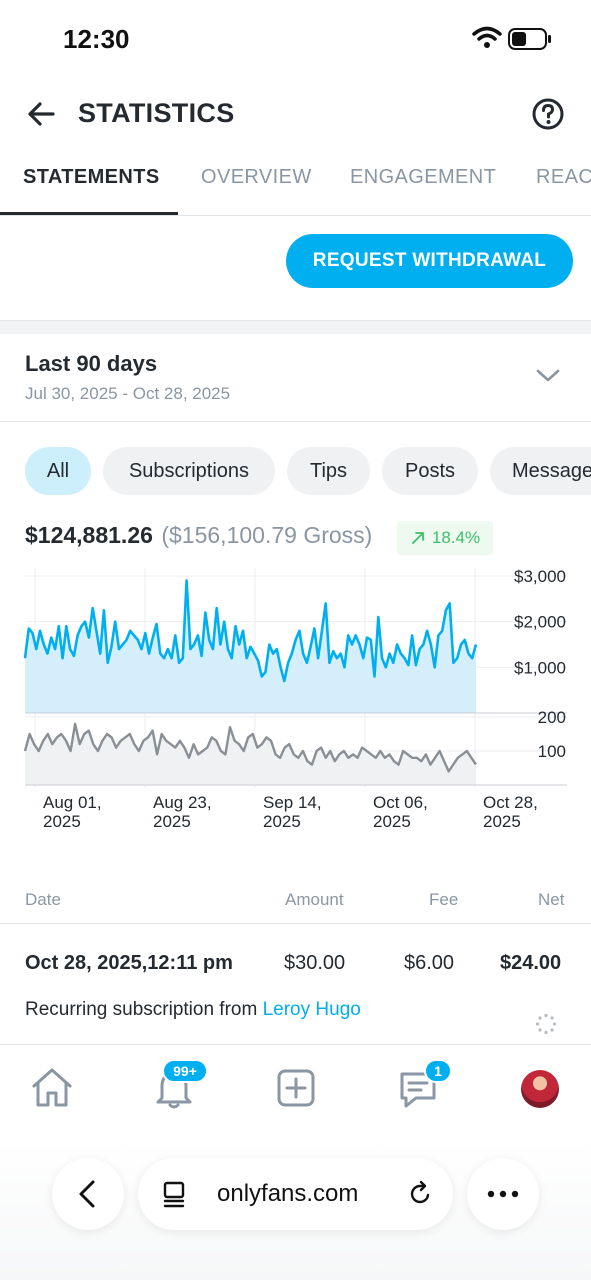 Image resolution: width=591 pixels, height=1280 pixels. I want to click on tab-bar: STATEMENTS OVERVIEW ENGAGEMENT REACH, so click(295, 183).